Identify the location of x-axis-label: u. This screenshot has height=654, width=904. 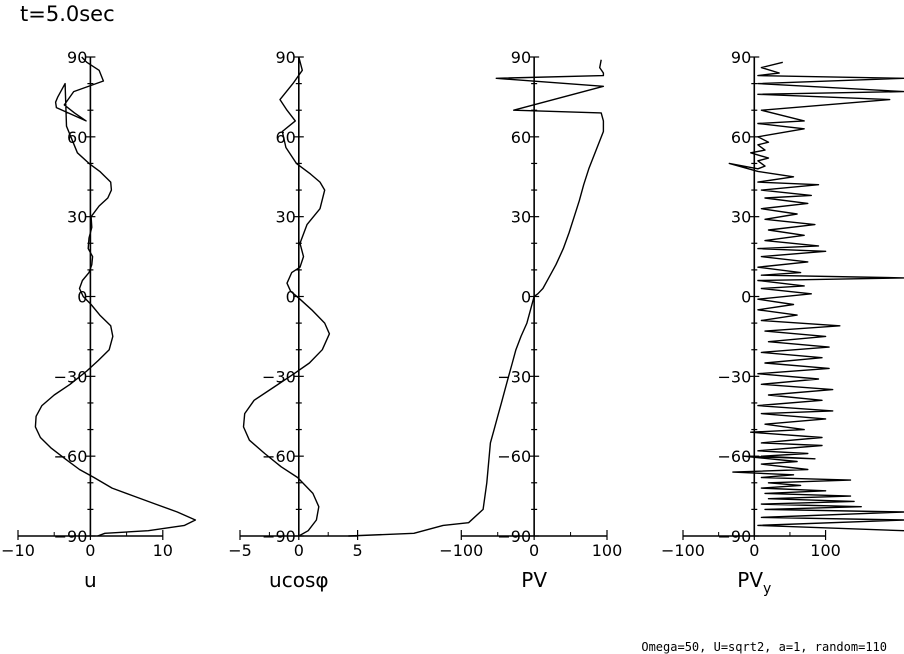
(90, 580).